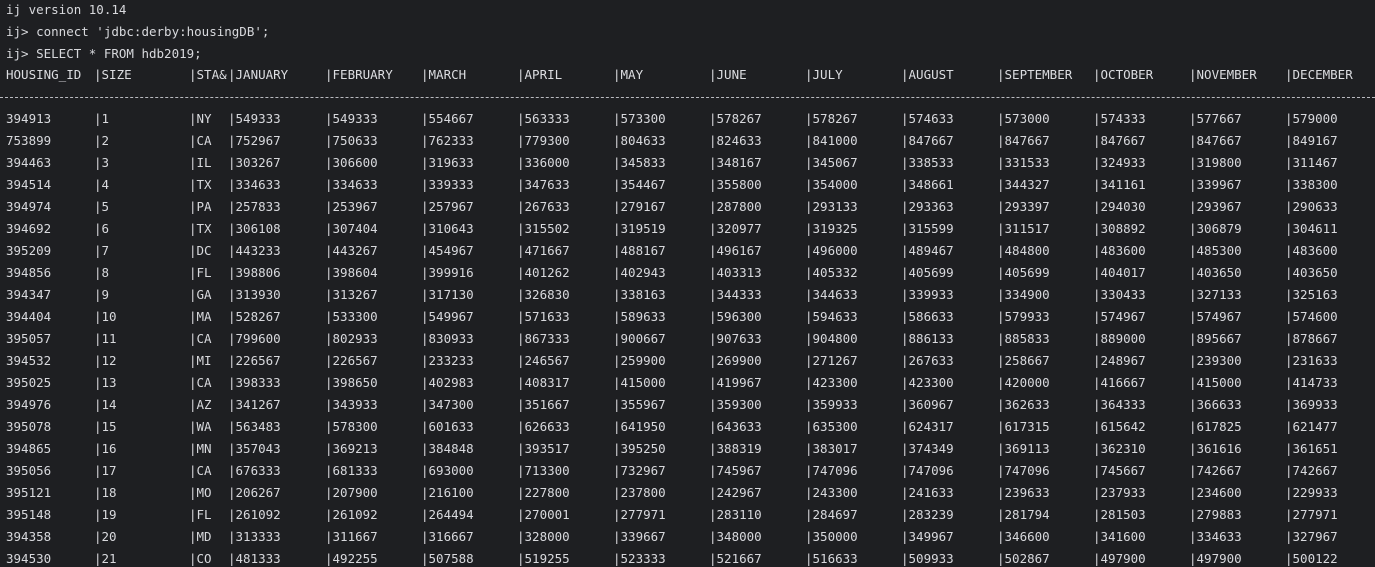 This screenshot has width=1375, height=567. Describe the element at coordinates (29, 470) in the screenshot. I see `table-cell: 395056` at that location.